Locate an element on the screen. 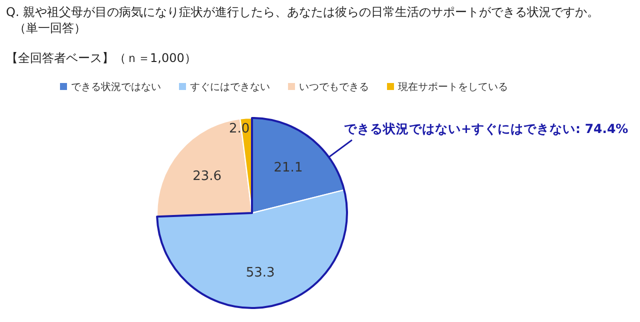  chart-title: Q. 親や祖父母が目の病気になり症状が進行したら、あなたは彼らの日常生活のサポートができる状況ですか。（単一回答） is located at coordinates (303, 20).